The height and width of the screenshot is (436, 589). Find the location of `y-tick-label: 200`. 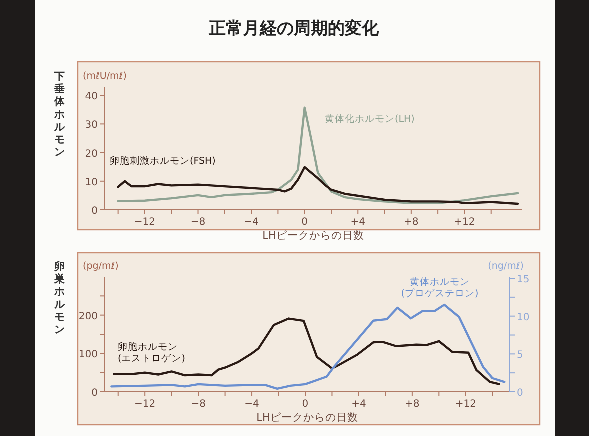

y-tick-label: 200 is located at coordinates (88, 316).